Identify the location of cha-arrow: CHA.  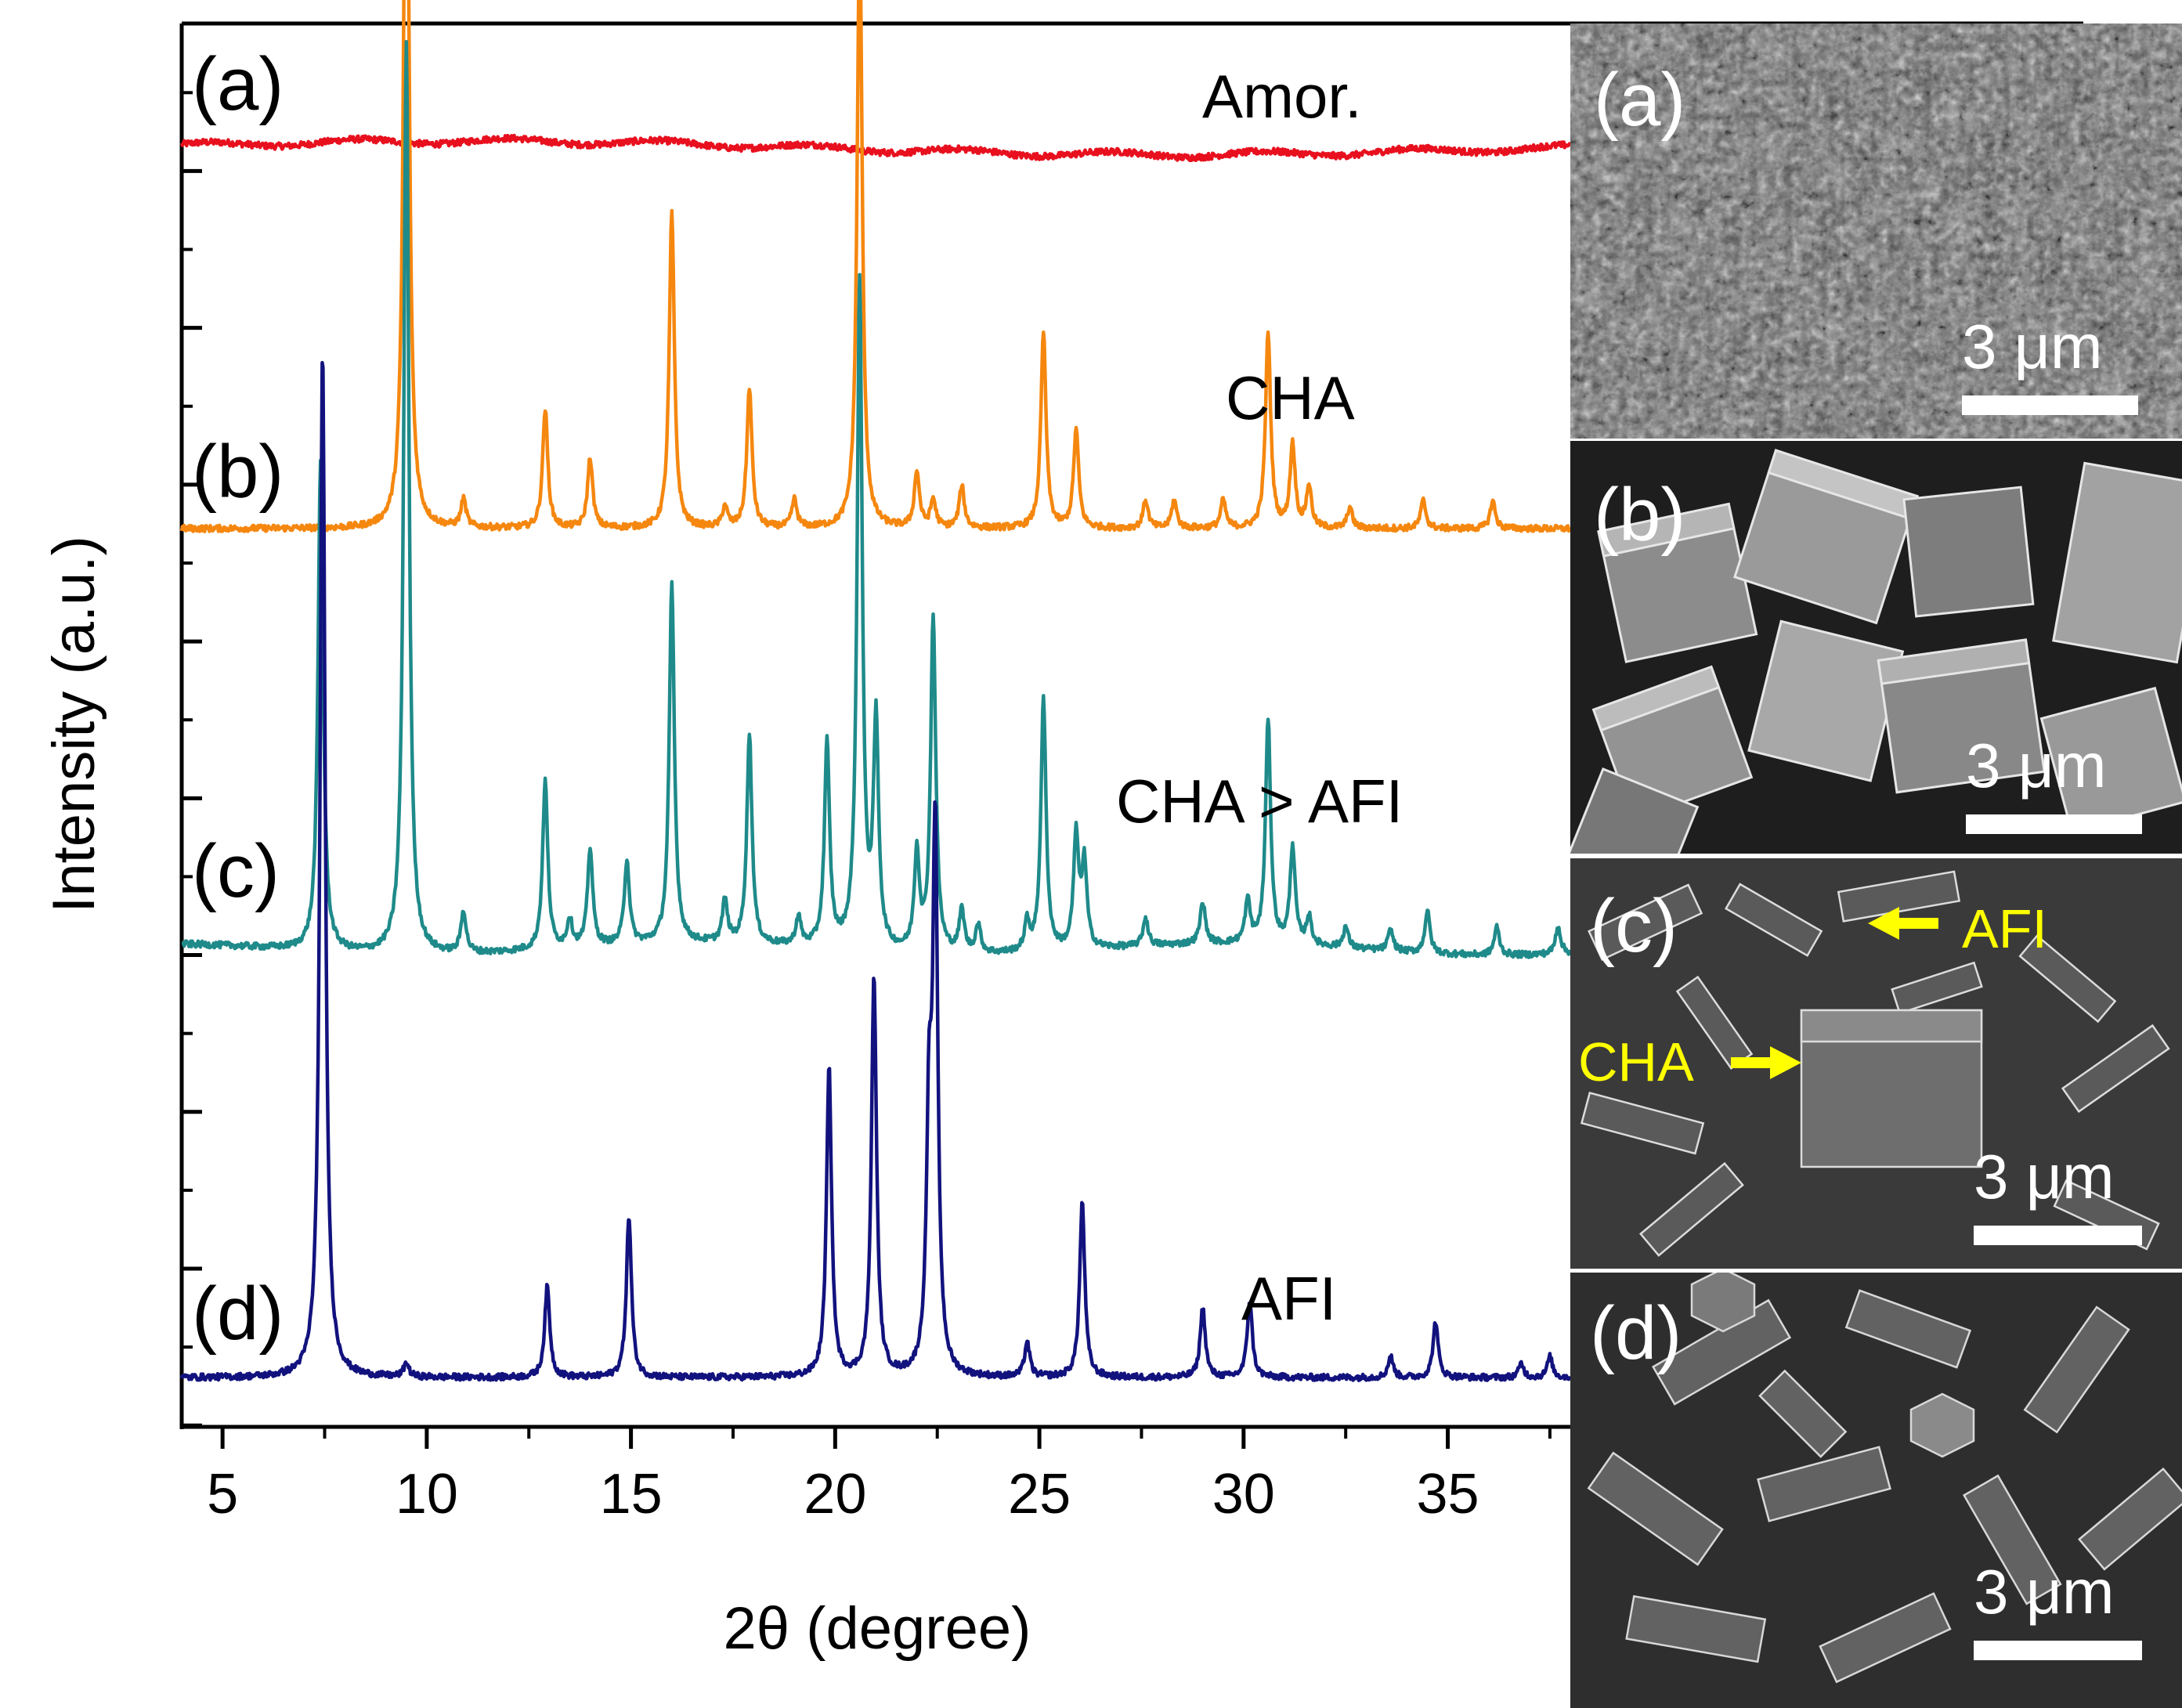
(1689, 1061).